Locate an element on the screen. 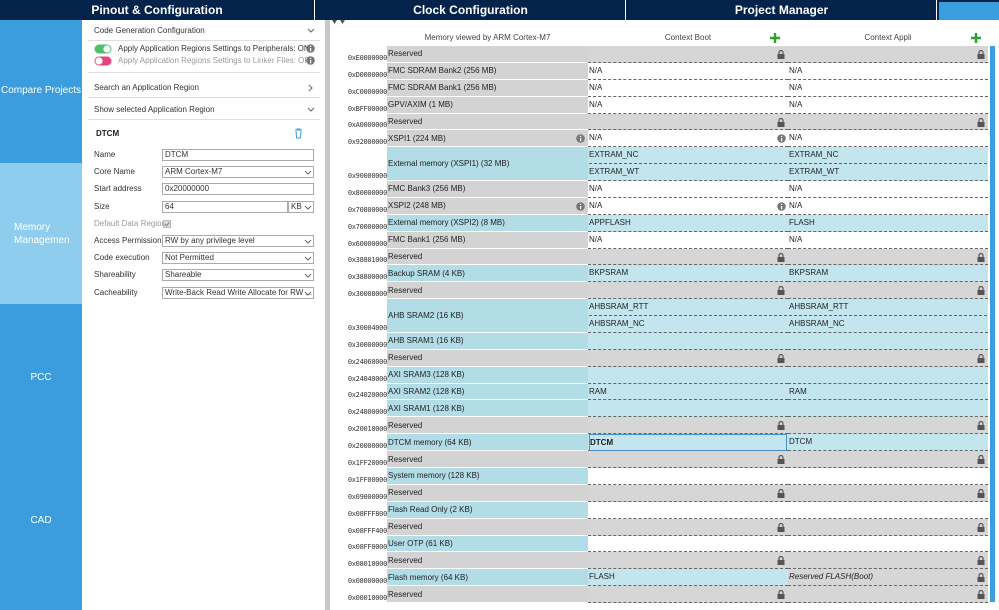 This screenshot has height=610, width=999. field-select: ARM Cortex-M7 is located at coordinates (238, 172).